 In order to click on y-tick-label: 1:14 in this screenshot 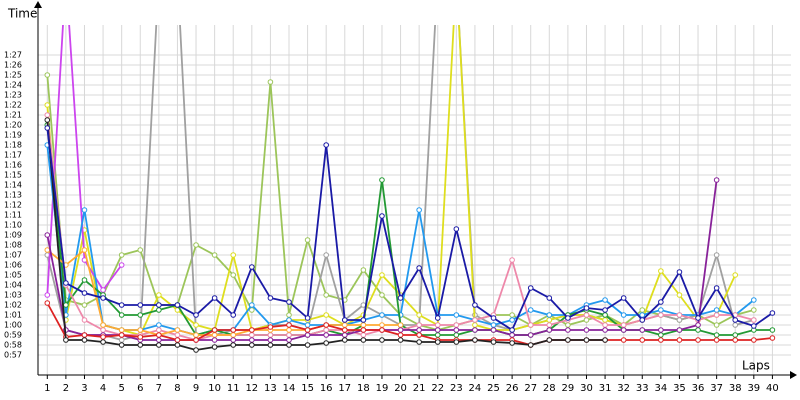, I will do `click(13, 185)`.